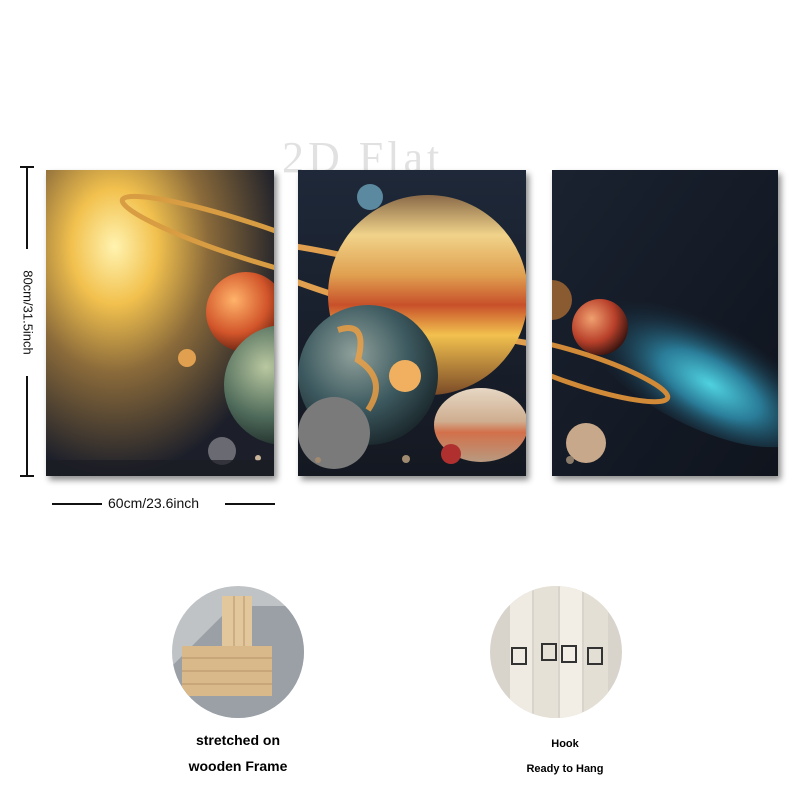  Describe the element at coordinates (238, 652) in the screenshot. I see `wooden-frame-photo` at that location.